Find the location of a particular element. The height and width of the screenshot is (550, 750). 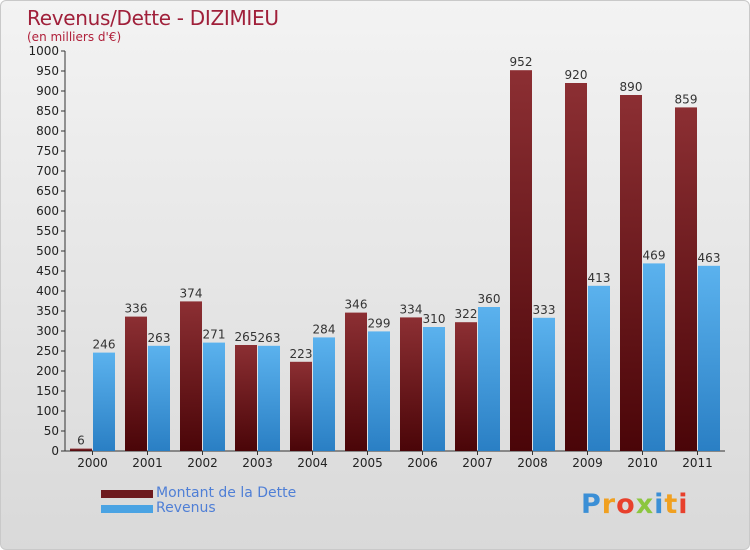

value-label-revenus: 413 is located at coordinates (599, 278).